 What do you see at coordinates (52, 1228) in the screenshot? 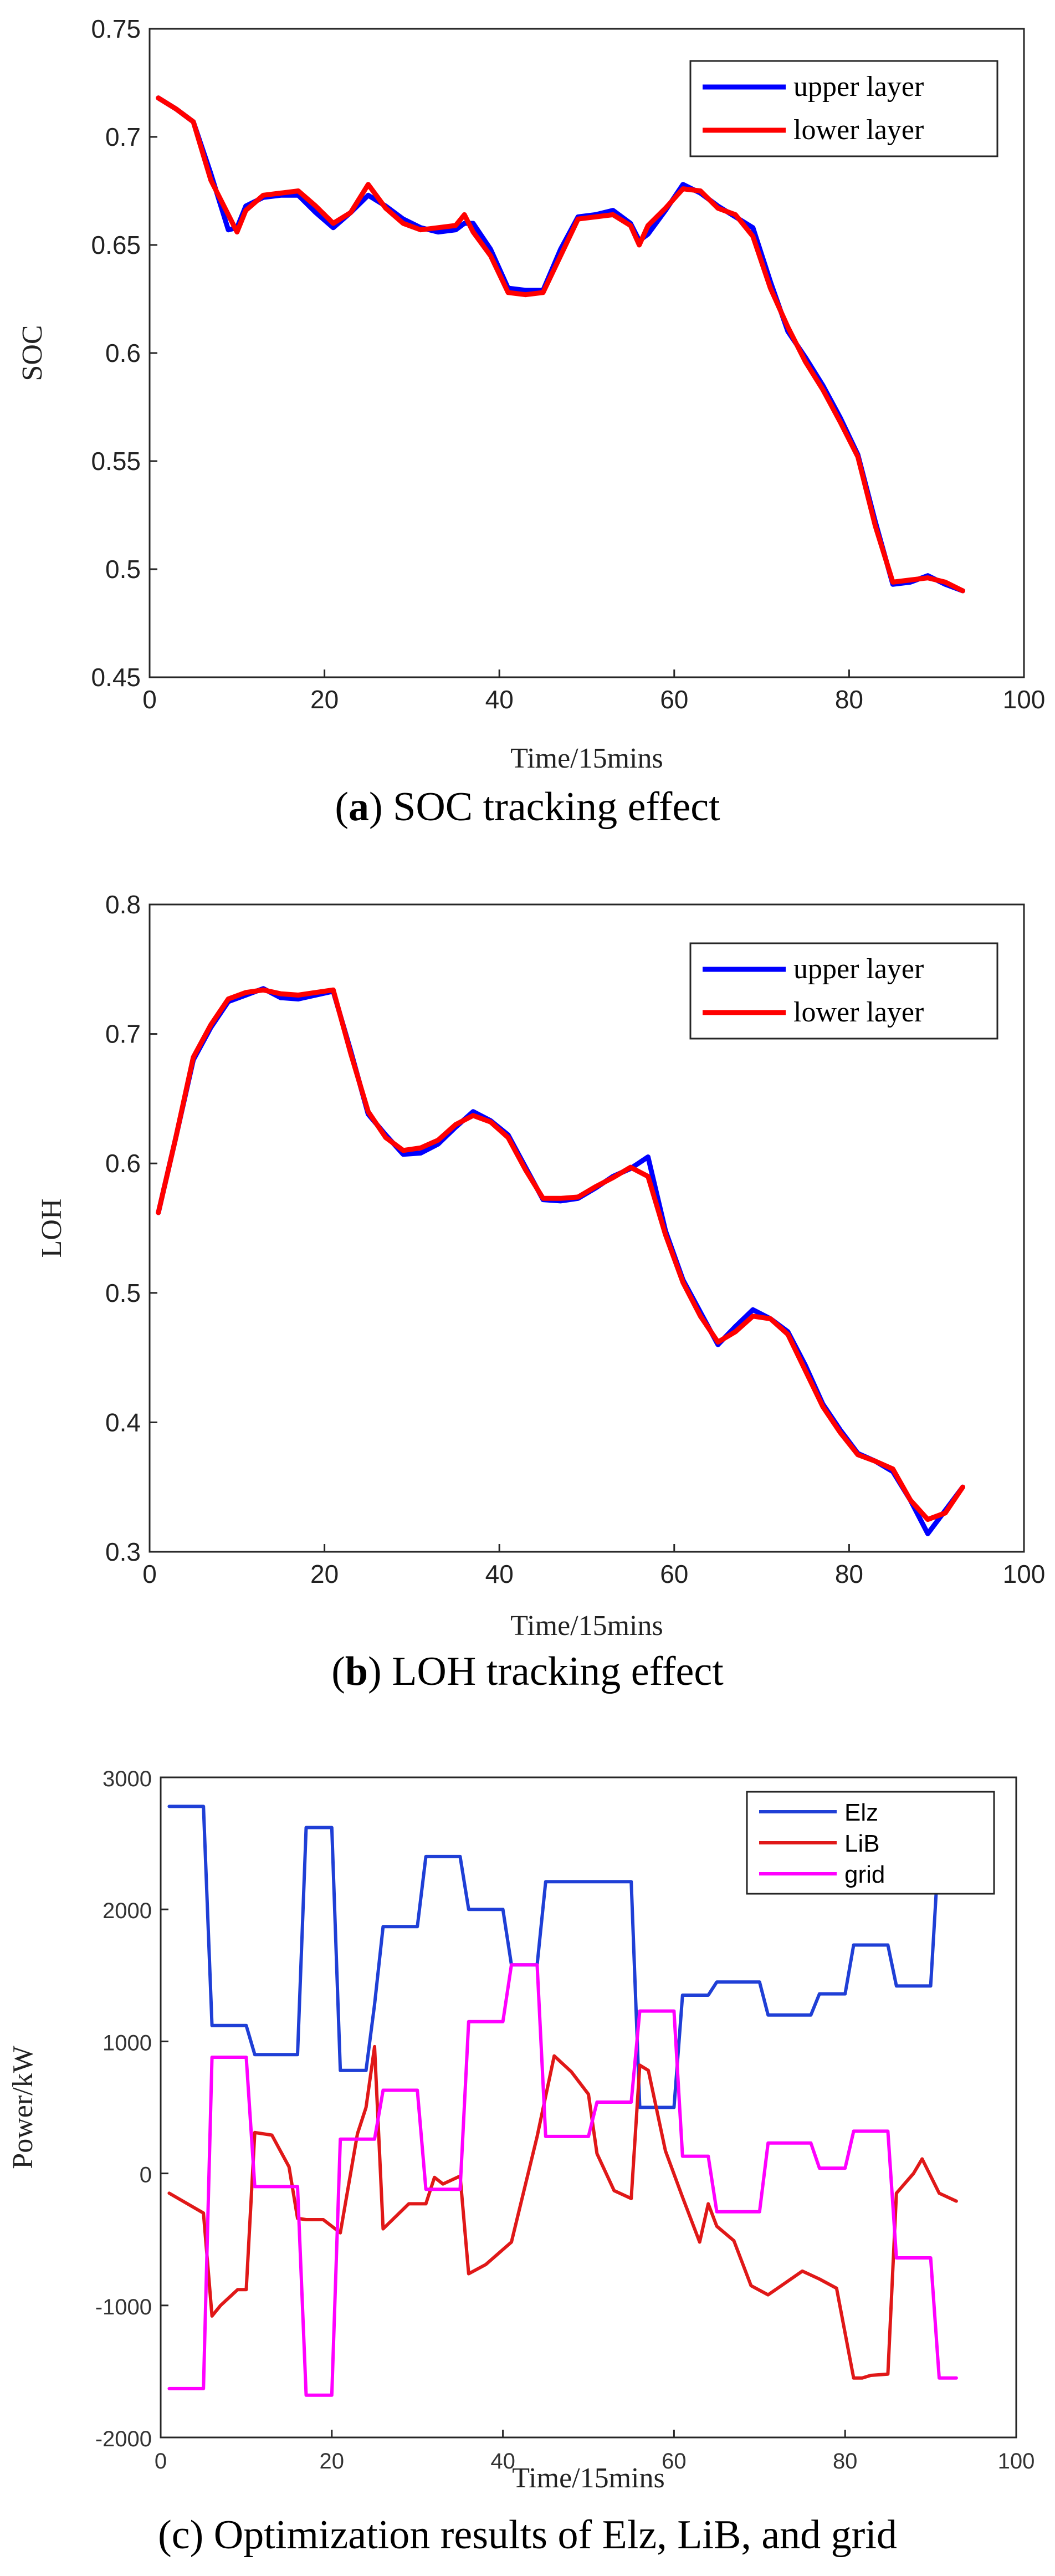
I see `y-axis-label: LOH` at bounding box center [52, 1228].